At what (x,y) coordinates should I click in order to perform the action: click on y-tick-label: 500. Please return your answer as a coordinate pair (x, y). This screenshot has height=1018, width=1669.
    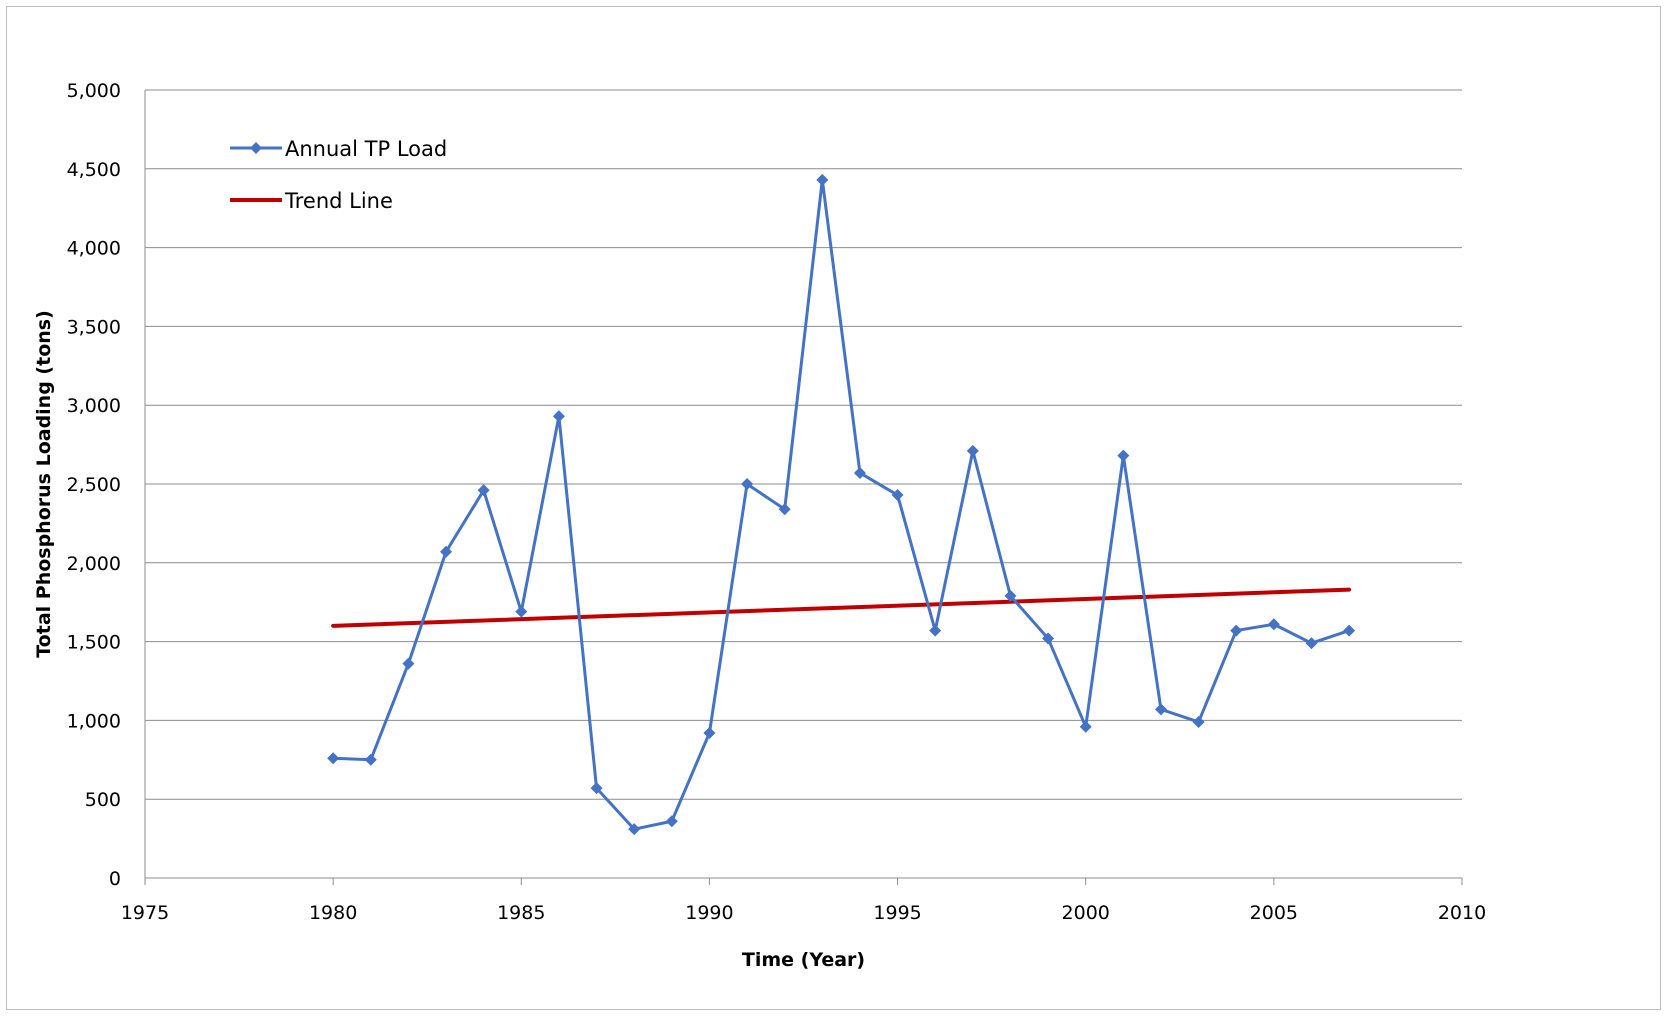
    Looking at the image, I should click on (103, 800).